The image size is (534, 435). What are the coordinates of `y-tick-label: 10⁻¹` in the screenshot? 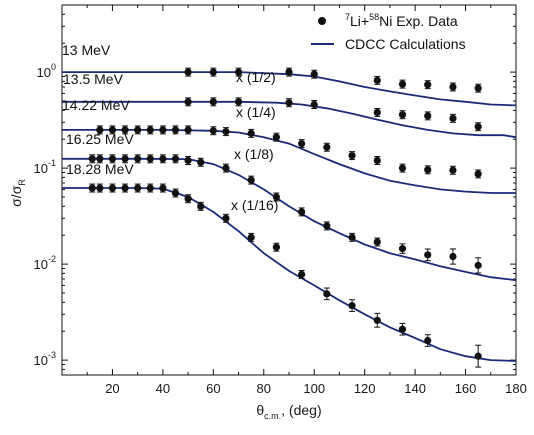 It's located at (45, 167).